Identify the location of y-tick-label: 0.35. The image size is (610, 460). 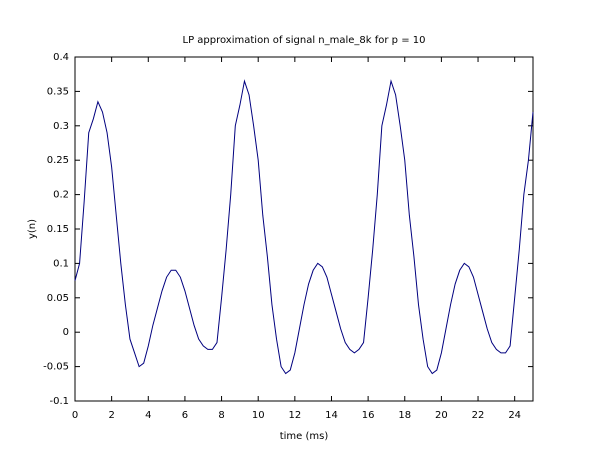
(58, 91).